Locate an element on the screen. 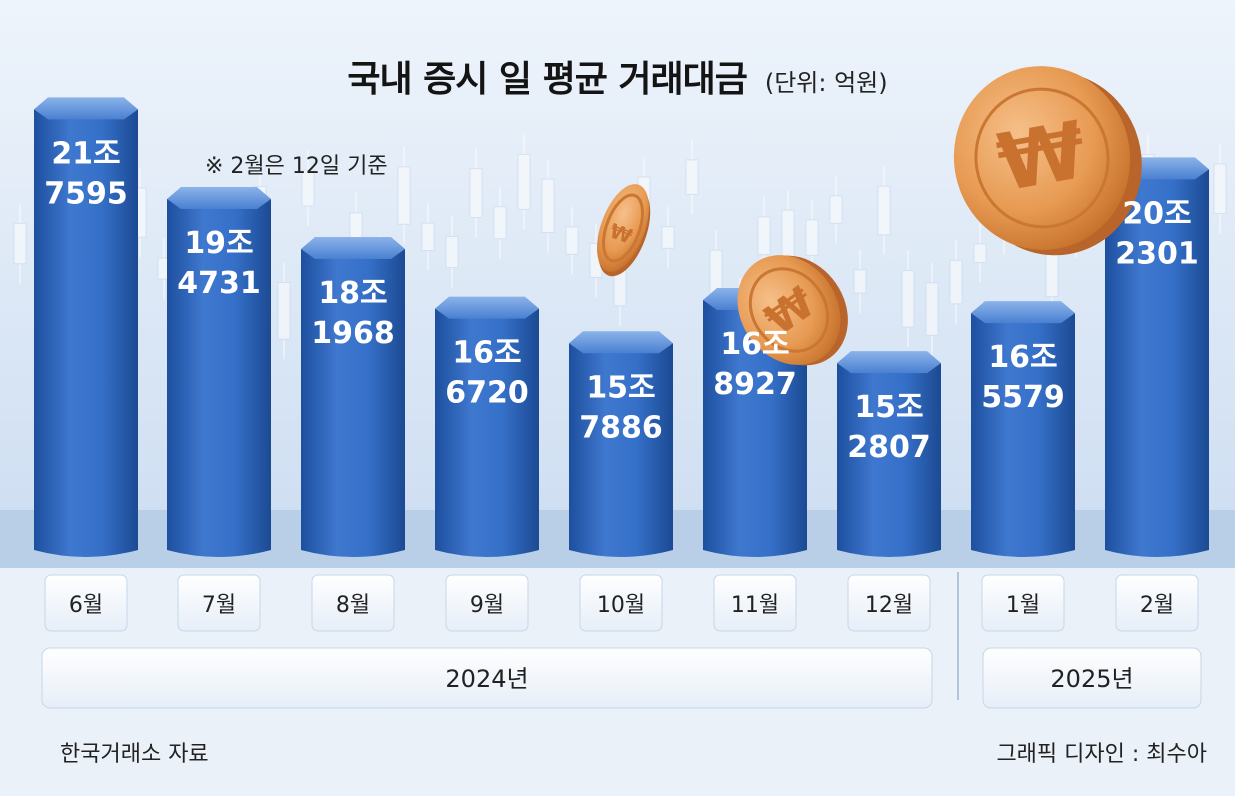 The height and width of the screenshot is (800, 1235). month-label: 2월 is located at coordinates (1157, 605).